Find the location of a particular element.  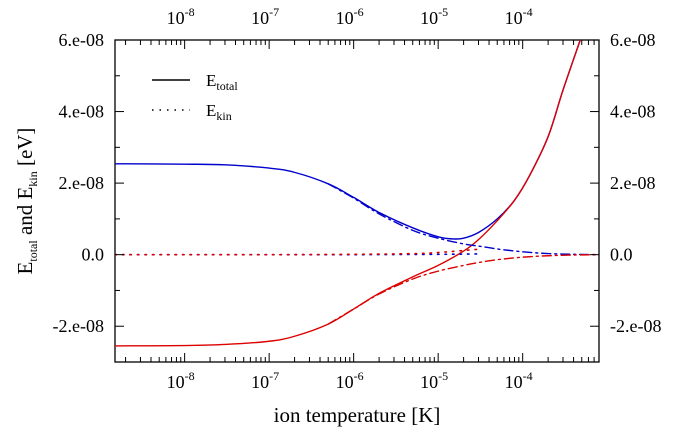

y-axis-title-part: total is located at coordinates (33, 251).